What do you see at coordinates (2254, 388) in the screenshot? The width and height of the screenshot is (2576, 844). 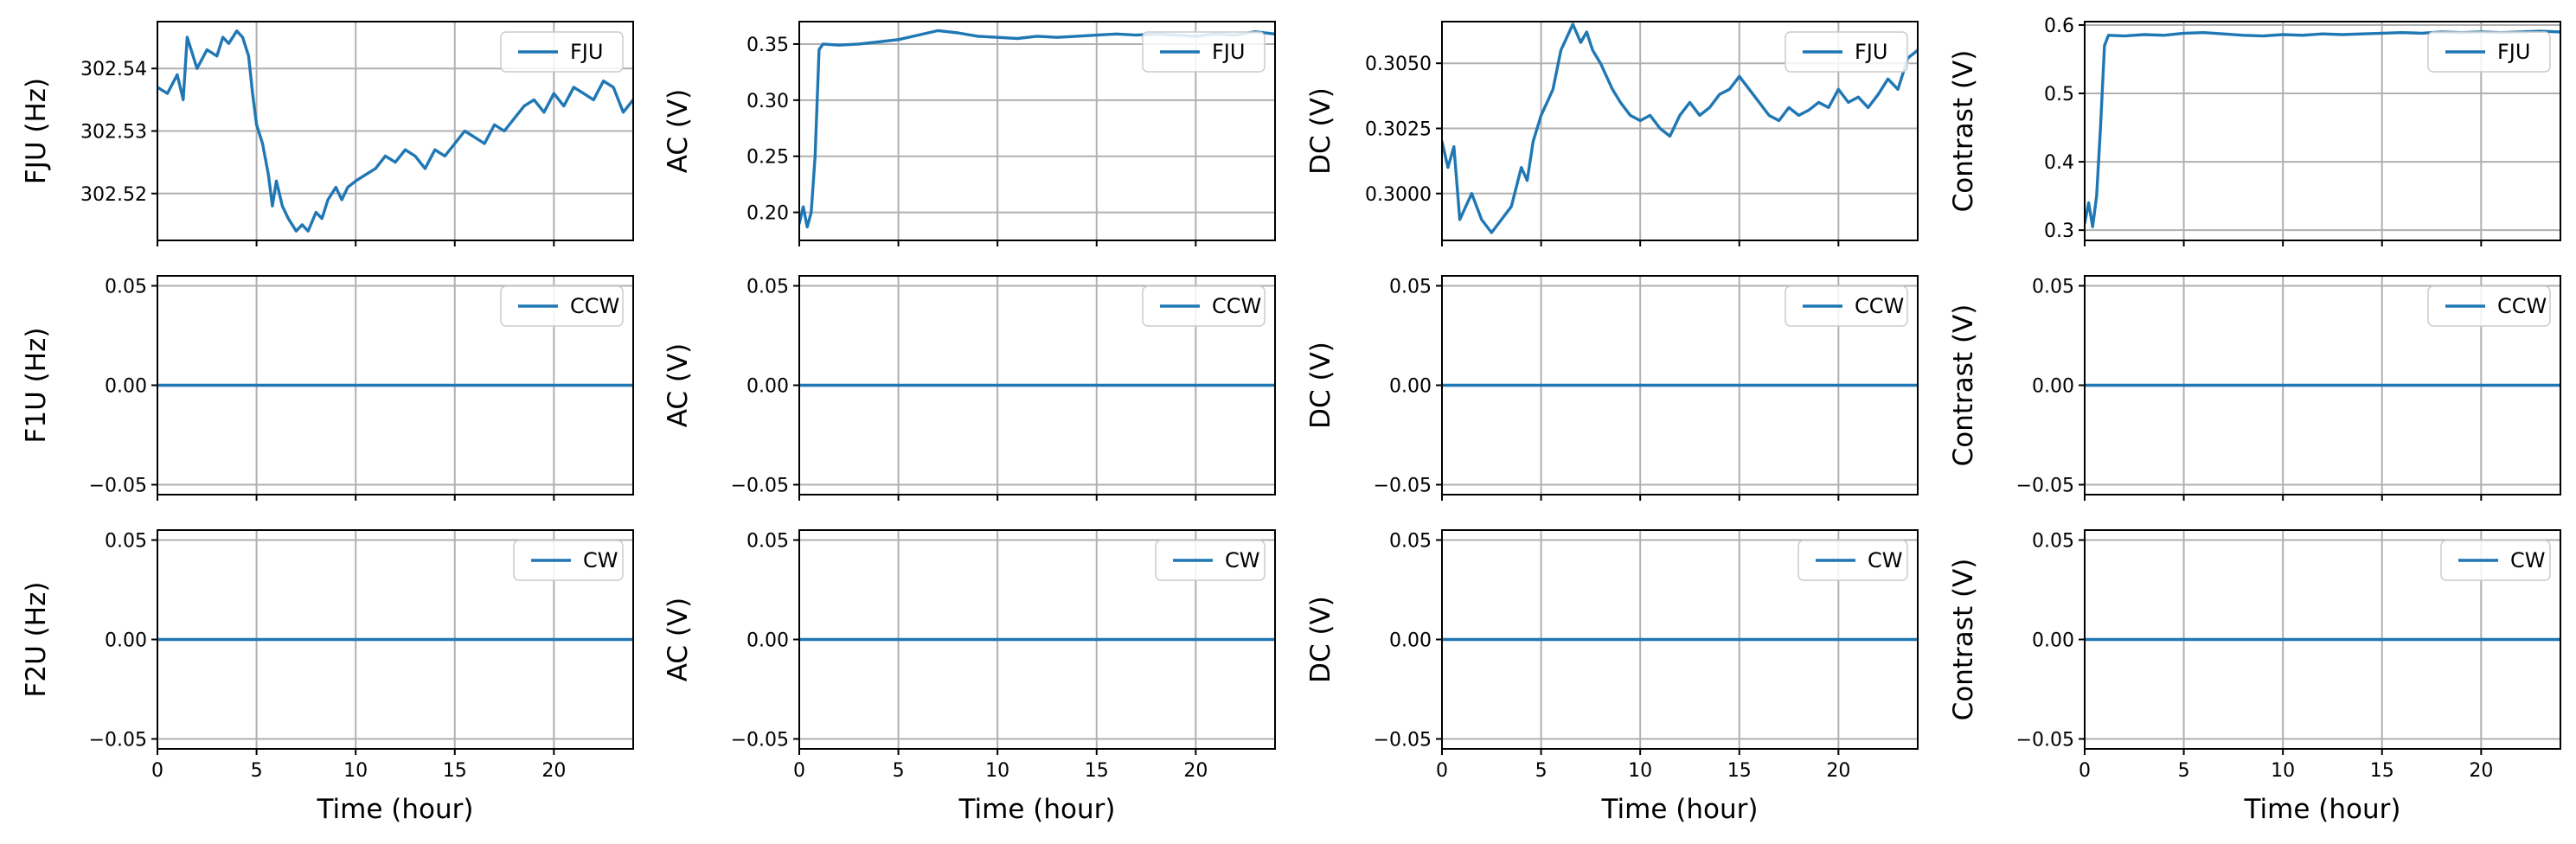 I see `subplot-r1c3: −0.05 0.00 0.05 Contrast (V) CCW` at bounding box center [2254, 388].